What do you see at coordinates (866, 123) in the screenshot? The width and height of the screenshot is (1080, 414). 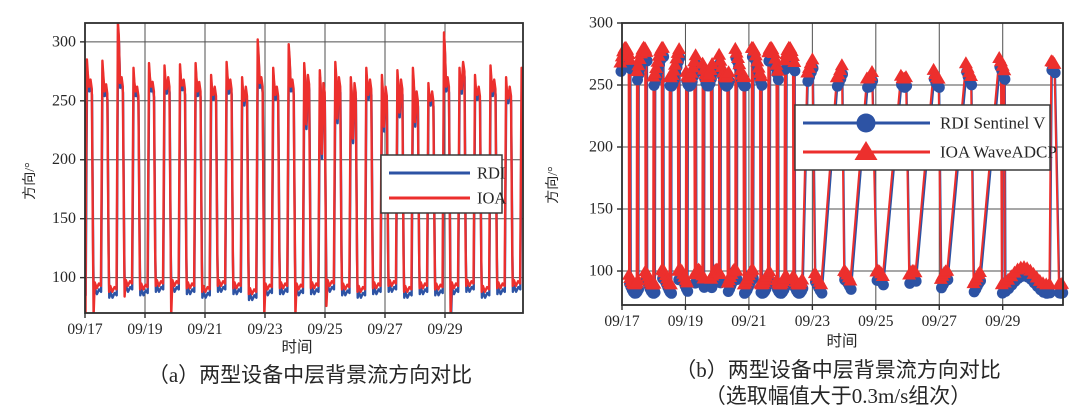 I see `panel-b-legend-rdi-marker` at bounding box center [866, 123].